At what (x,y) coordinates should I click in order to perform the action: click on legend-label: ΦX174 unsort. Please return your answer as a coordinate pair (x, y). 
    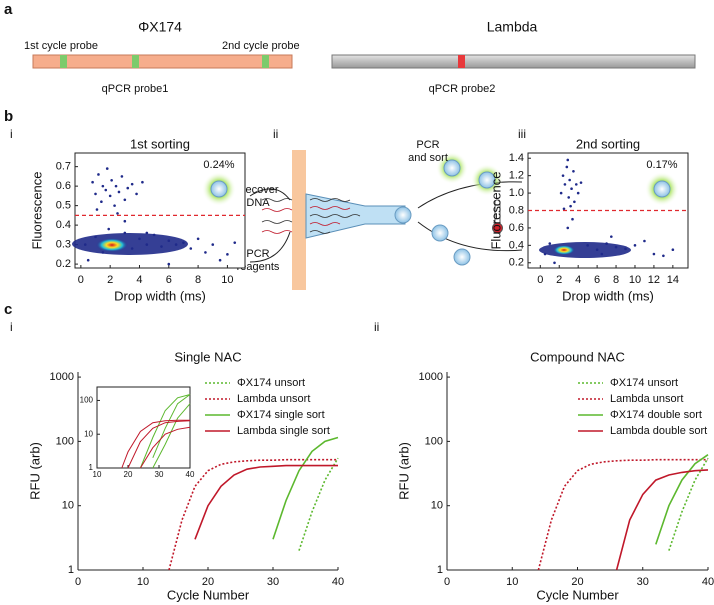
    Looking at the image, I should click on (644, 383).